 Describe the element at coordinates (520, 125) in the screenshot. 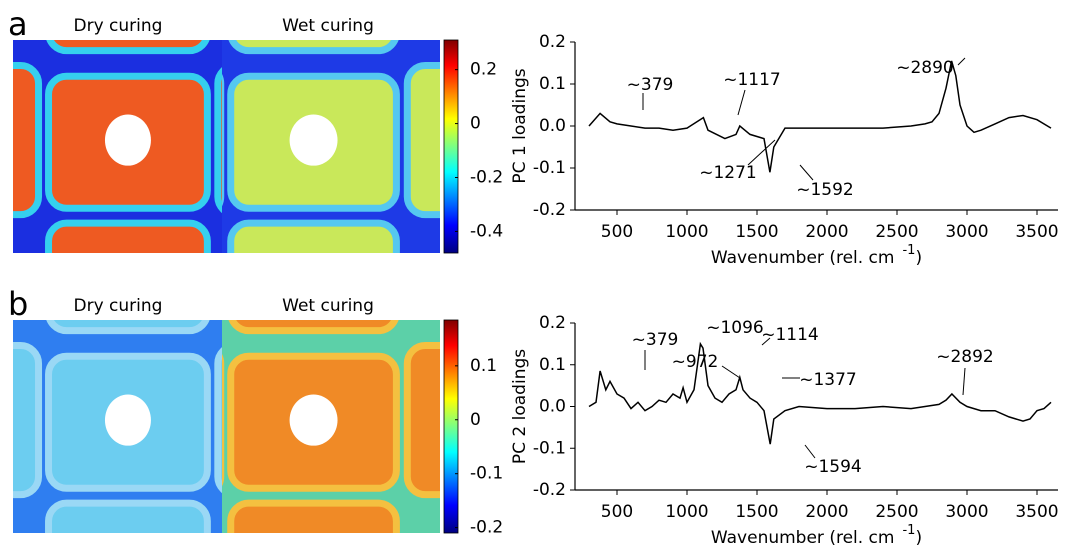

I see `y-axis-label: PC 1 loadings` at that location.